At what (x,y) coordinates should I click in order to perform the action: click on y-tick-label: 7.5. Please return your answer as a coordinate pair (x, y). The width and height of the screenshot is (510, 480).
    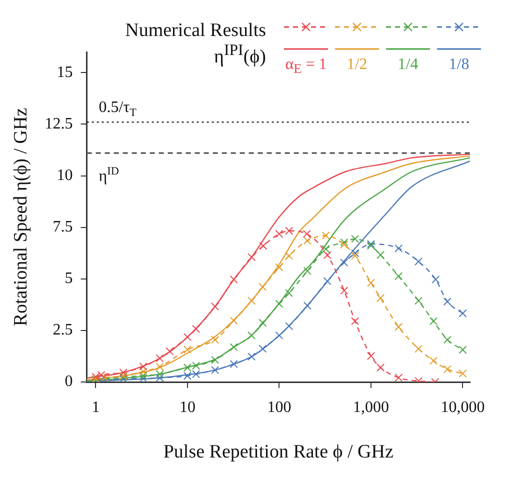
    Looking at the image, I should click on (62, 227).